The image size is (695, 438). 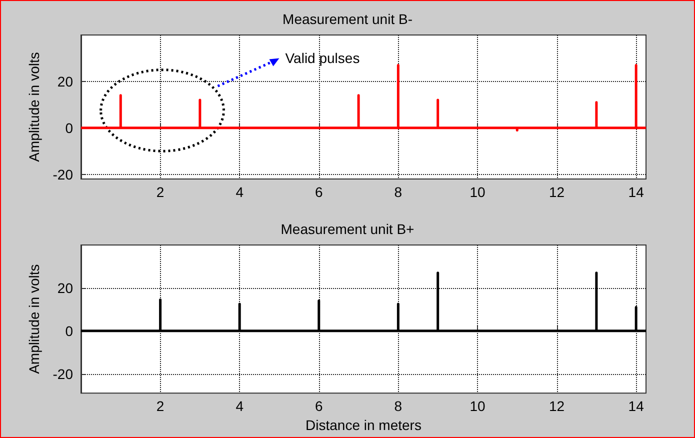 I want to click on x-axis-title: Distance in meters, so click(x=364, y=425).